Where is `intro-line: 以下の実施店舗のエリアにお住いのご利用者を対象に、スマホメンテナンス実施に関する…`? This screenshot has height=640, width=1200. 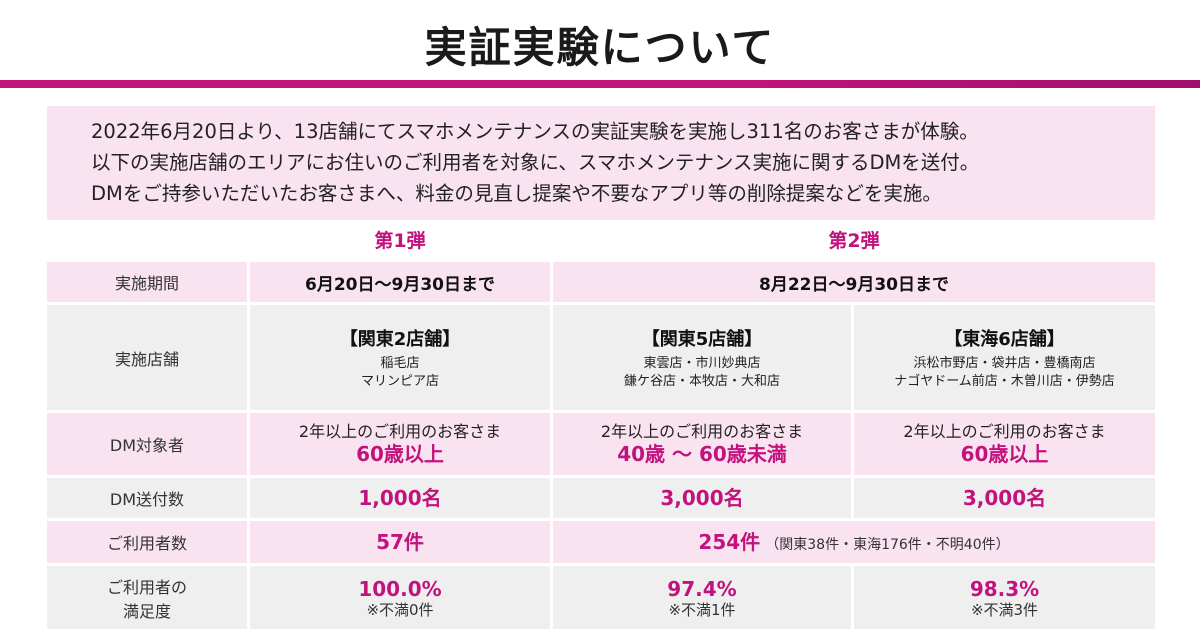 intro-line: 以下の実施店舗のエリアにお住いのご利用者を対象に、スマホメンテナンス実施に関する… is located at coordinates (535, 162).